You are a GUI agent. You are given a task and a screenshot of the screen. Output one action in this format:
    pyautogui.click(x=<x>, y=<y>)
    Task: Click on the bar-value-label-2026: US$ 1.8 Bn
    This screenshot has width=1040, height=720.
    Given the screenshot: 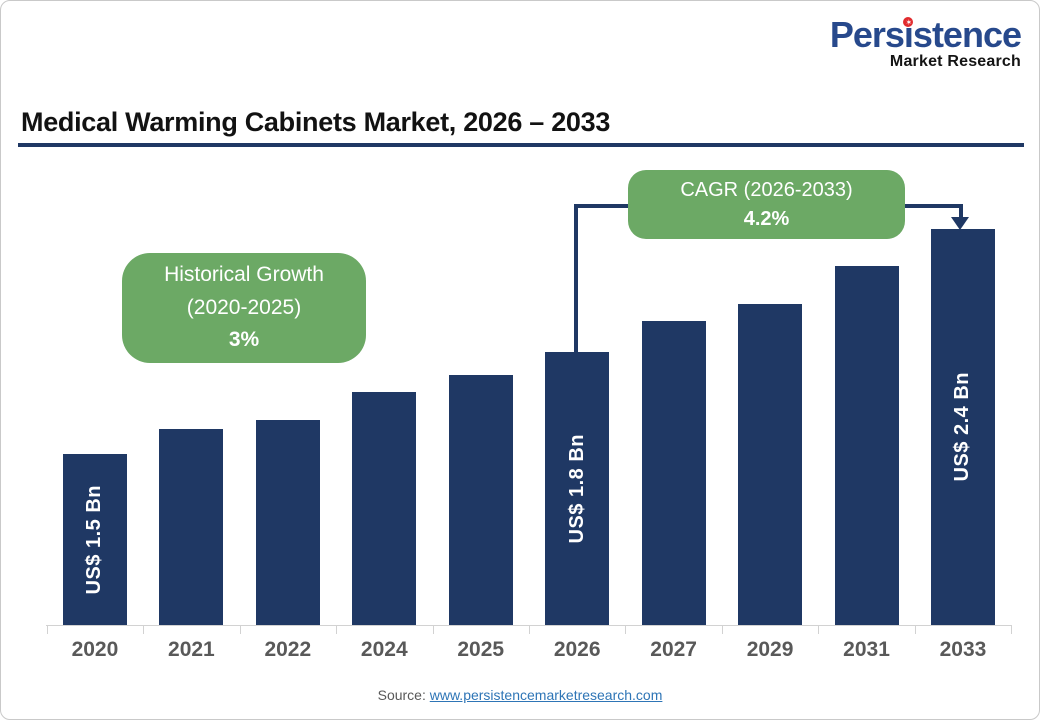 What is the action you would take?
    pyautogui.click(x=576, y=488)
    